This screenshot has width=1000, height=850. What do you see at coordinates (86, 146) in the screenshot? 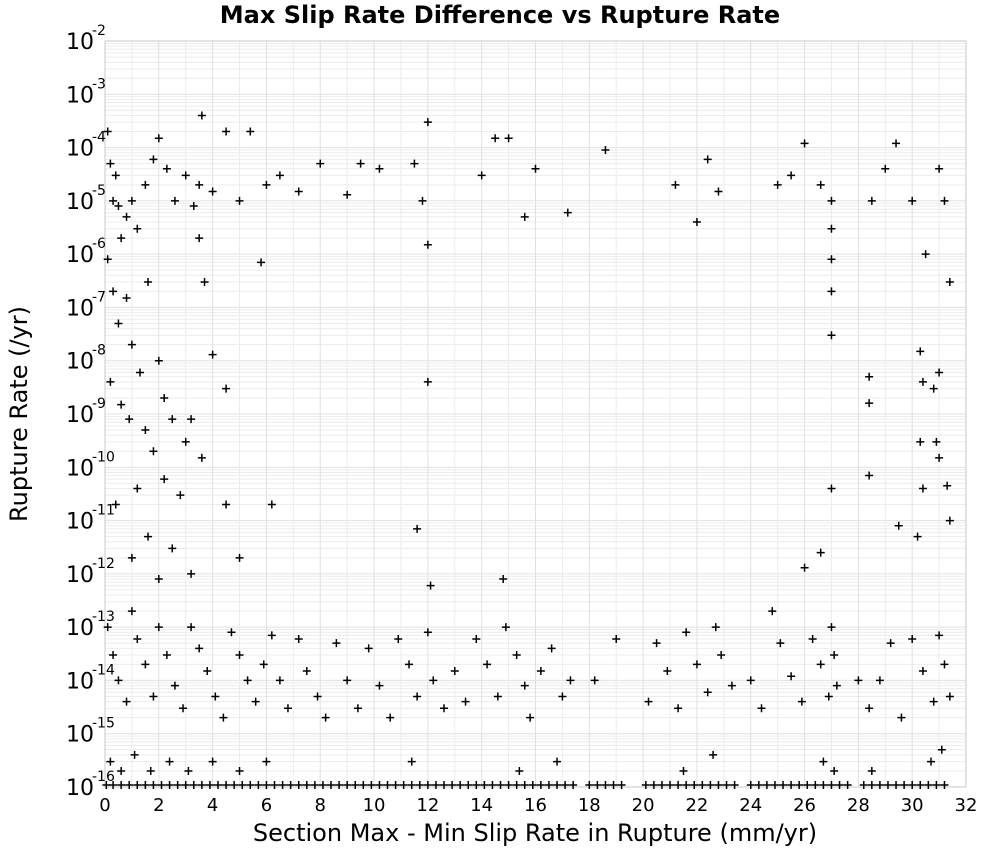
I see `y-tick-label: 10⁻⁴` at bounding box center [86, 146].